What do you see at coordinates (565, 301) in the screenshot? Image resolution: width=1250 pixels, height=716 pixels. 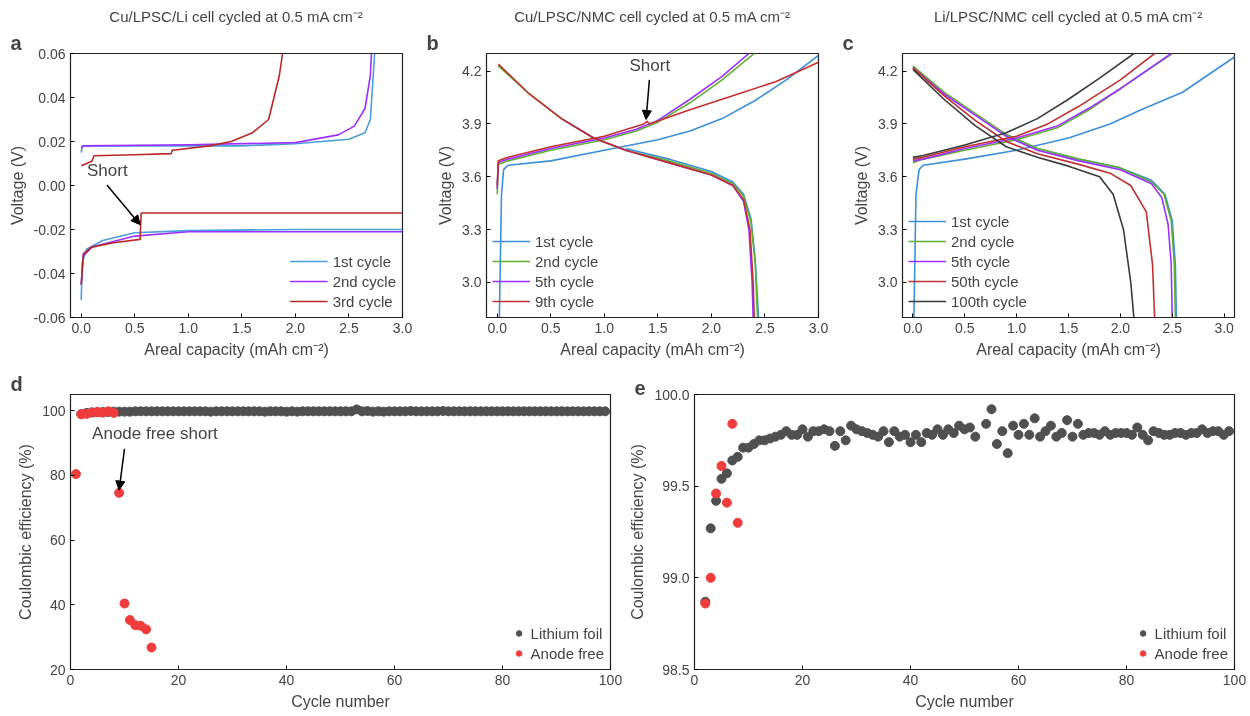 I see `legend-label: 9th cycle` at bounding box center [565, 301].